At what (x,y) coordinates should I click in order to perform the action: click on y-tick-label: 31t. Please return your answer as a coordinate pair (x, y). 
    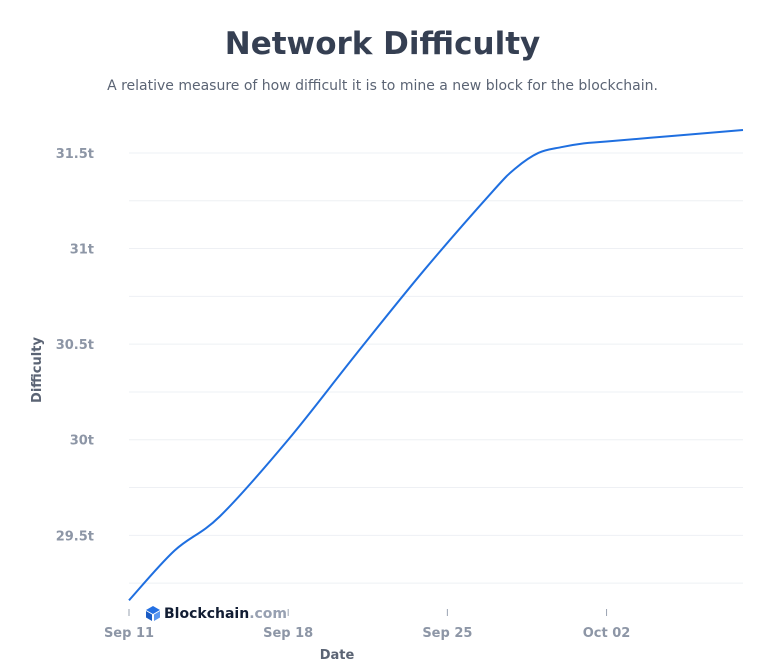
    Looking at the image, I should click on (82, 250).